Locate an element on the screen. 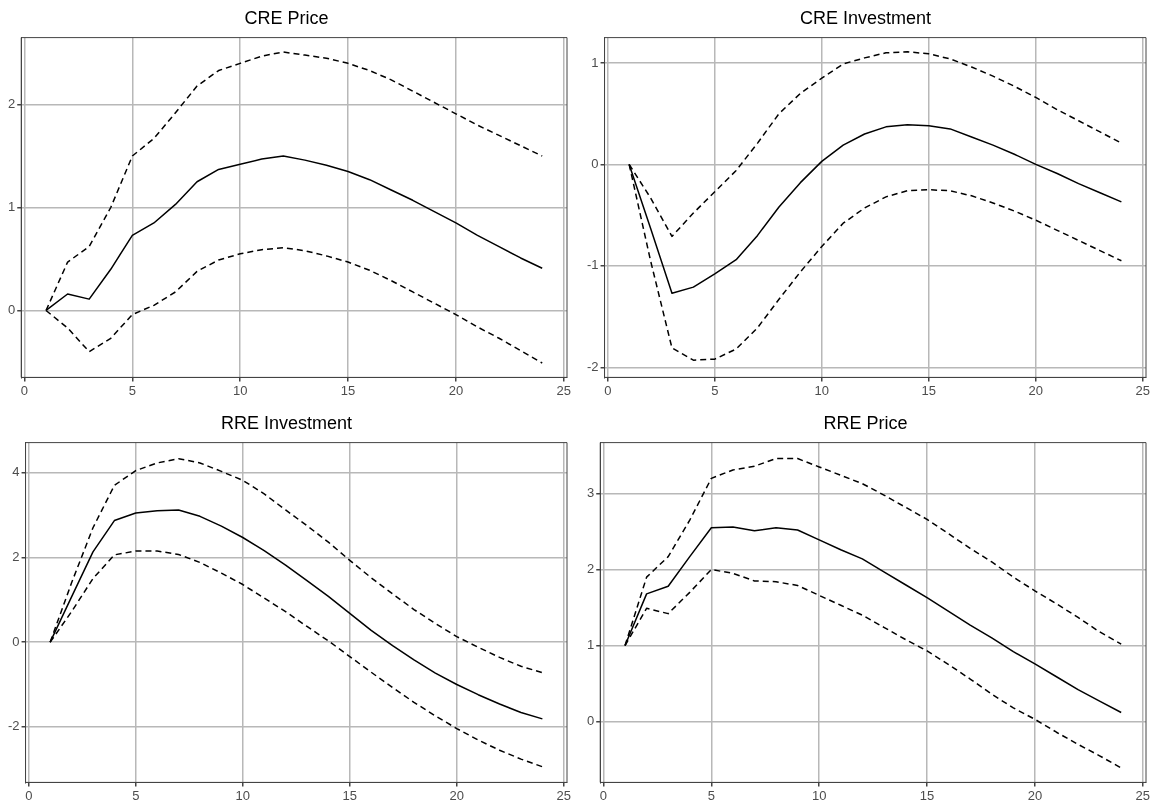 This screenshot has height=810, width=1159. chart-title: CRE Price is located at coordinates (286, 17).